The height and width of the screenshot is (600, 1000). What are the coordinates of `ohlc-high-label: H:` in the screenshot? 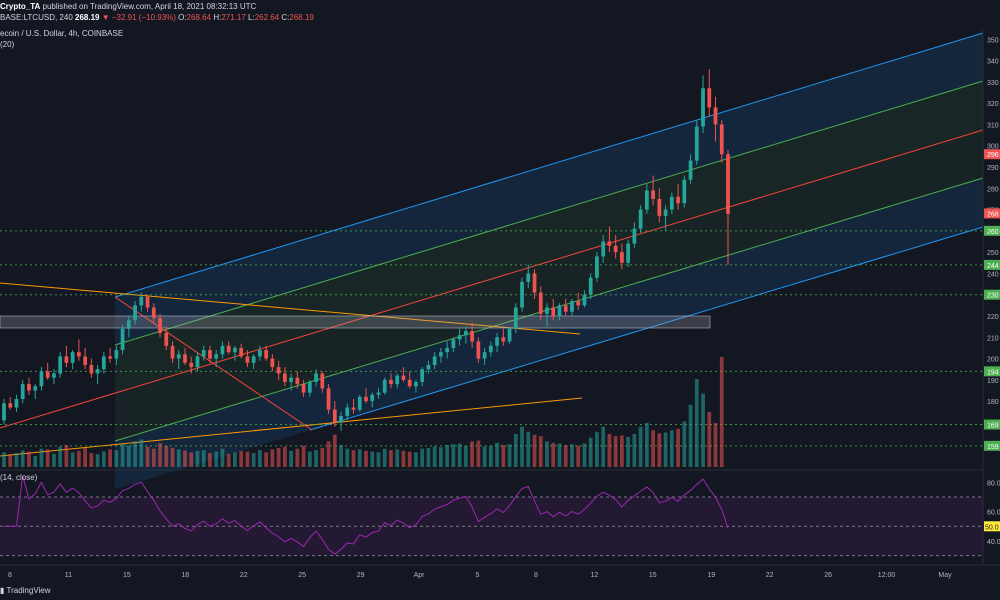 It's located at (217, 17).